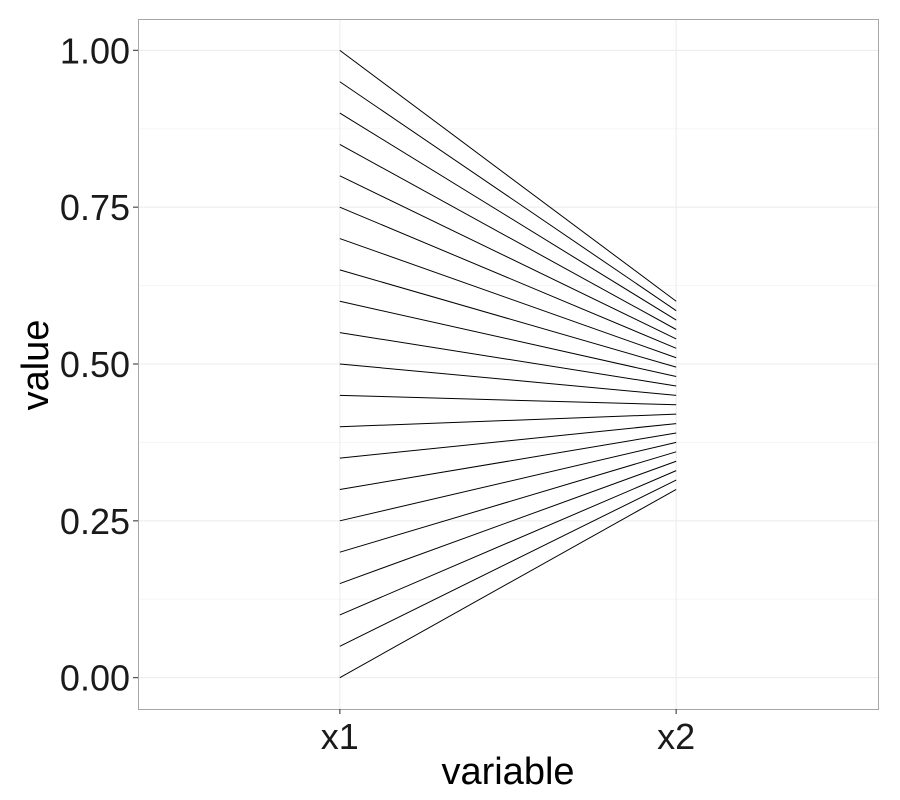 The image size is (900, 800). Describe the element at coordinates (95, 50) in the screenshot. I see `y-tick-label: 1.00` at that location.